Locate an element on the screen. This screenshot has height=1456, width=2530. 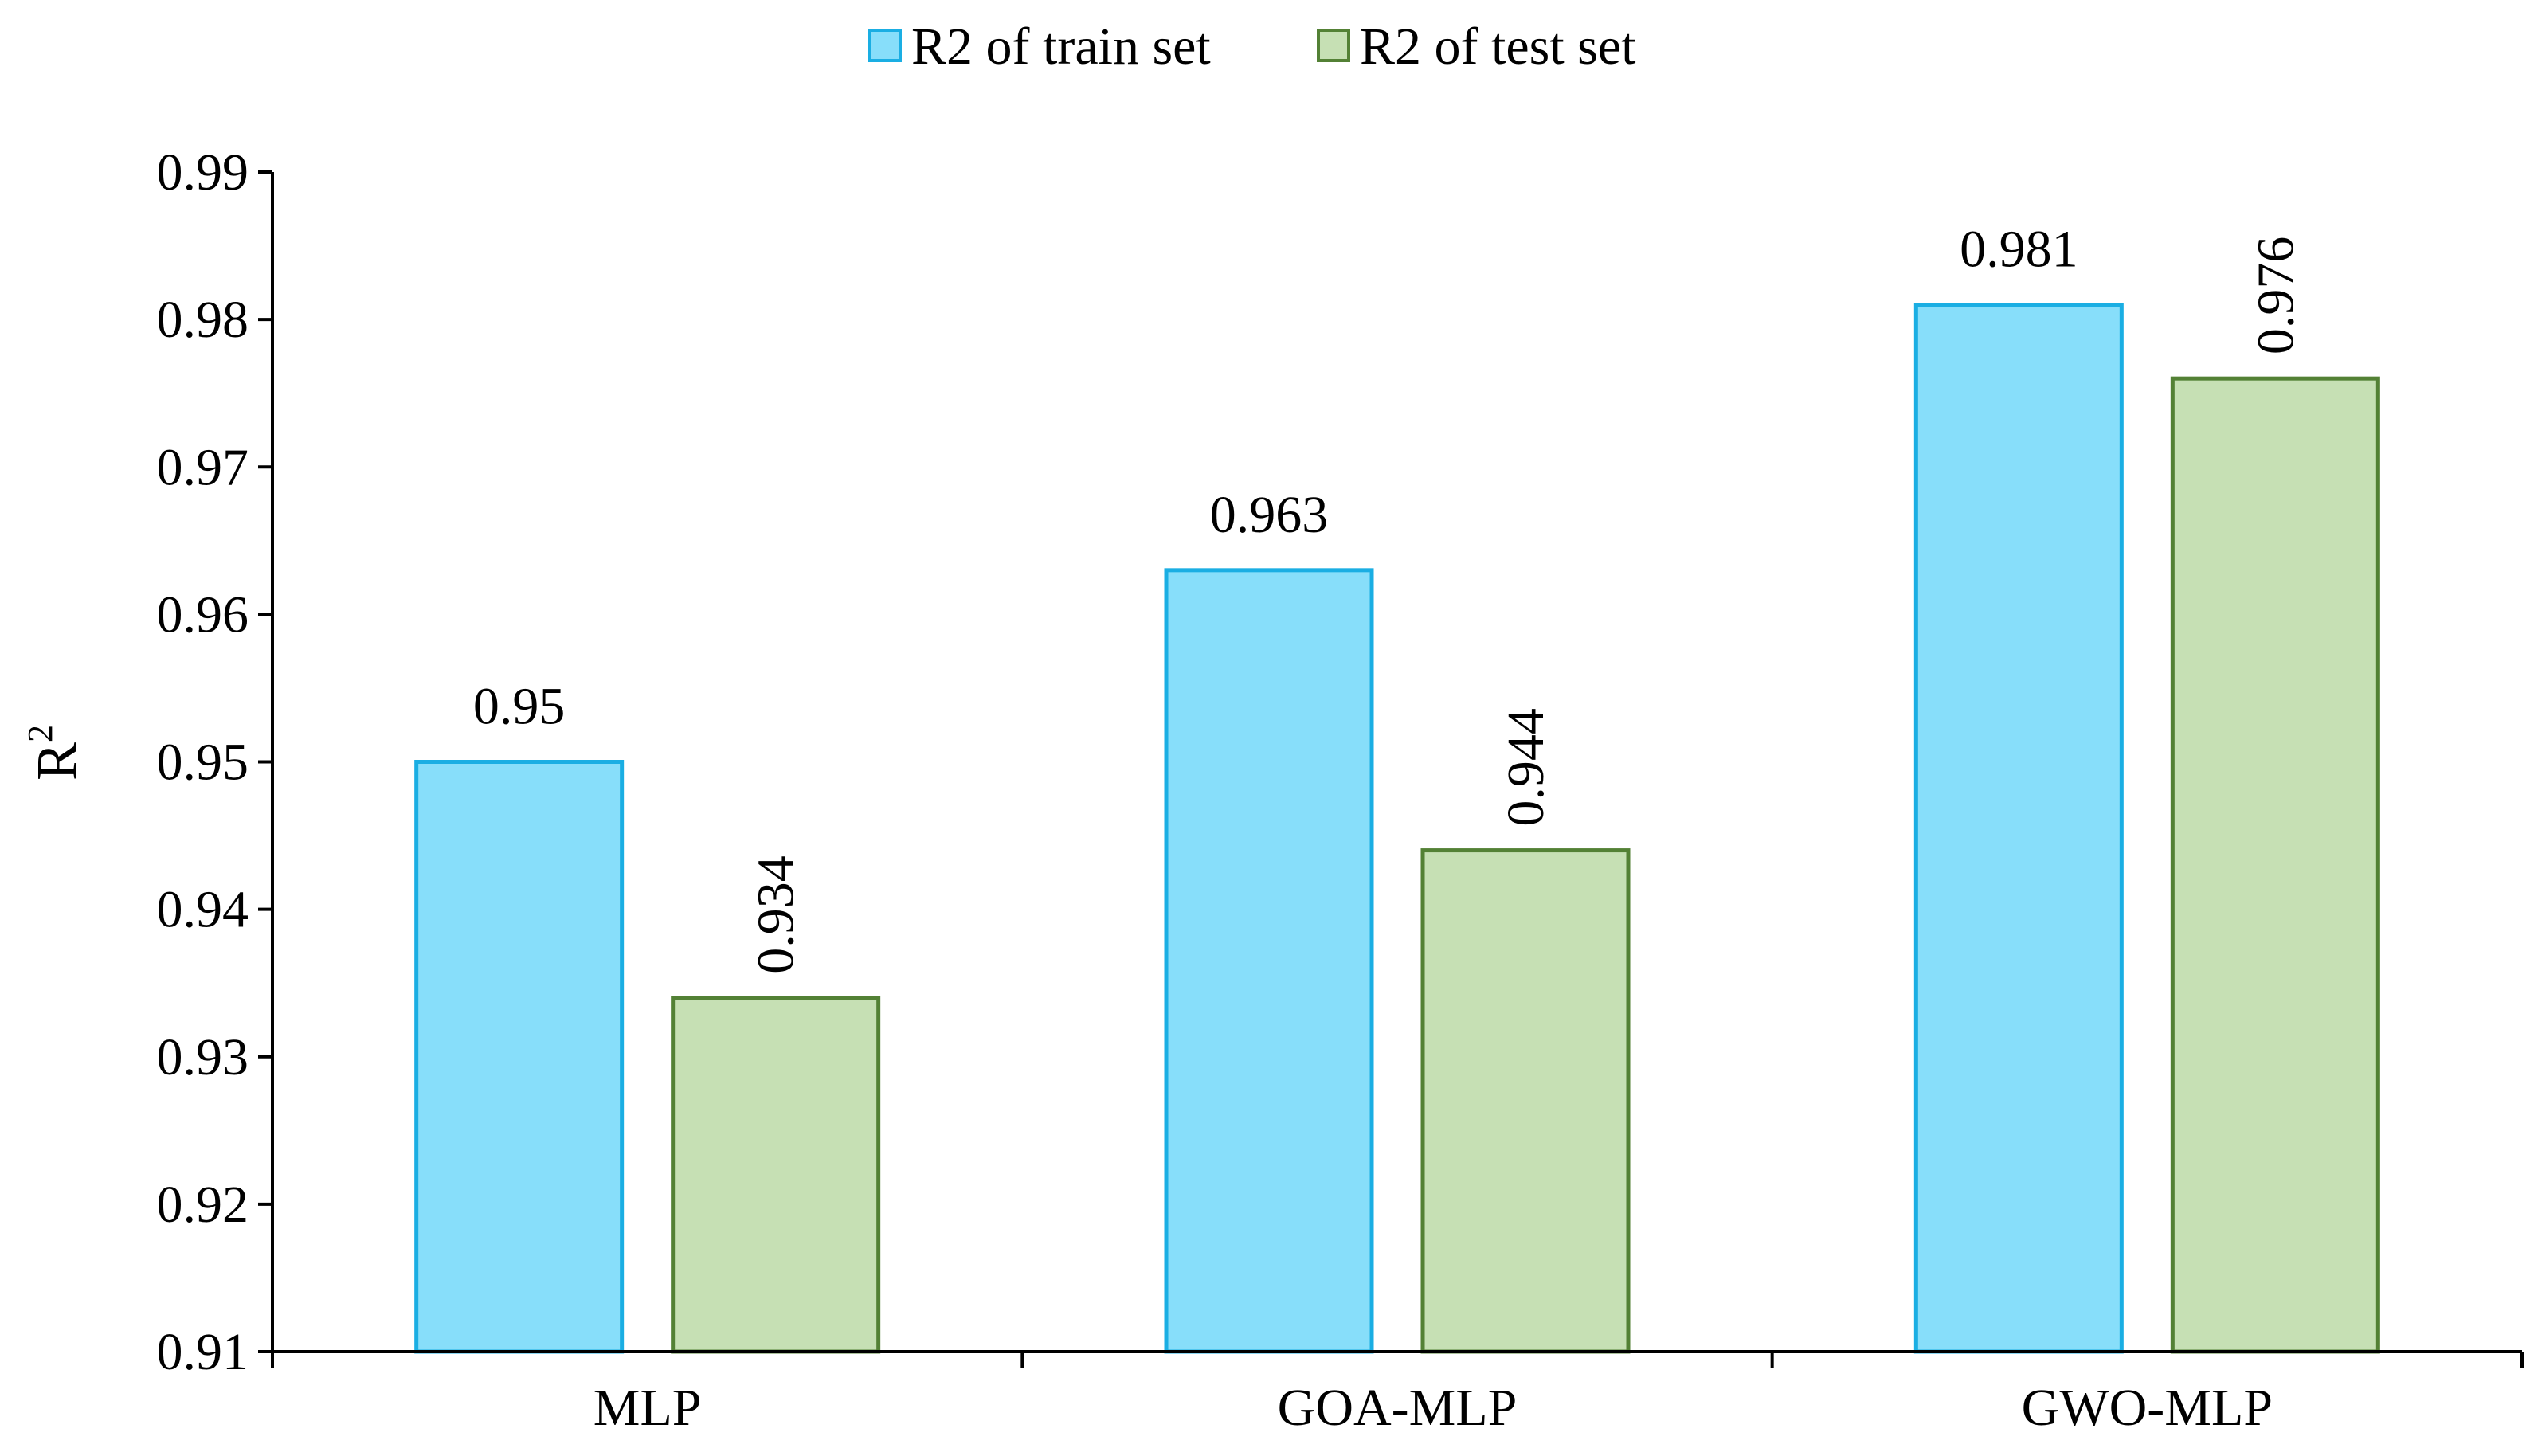
data-label: 0.981 is located at coordinates (2019, 250).